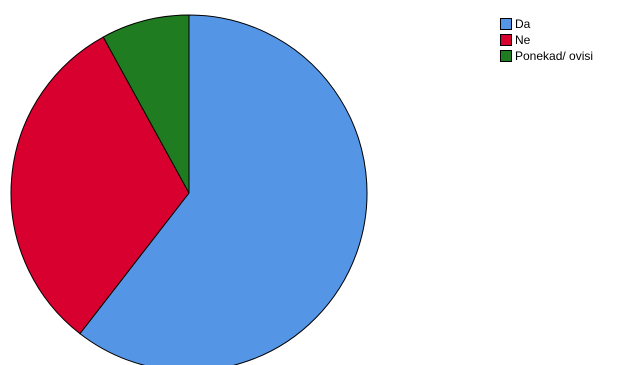  I want to click on legend-swatch-da, so click(506, 24).